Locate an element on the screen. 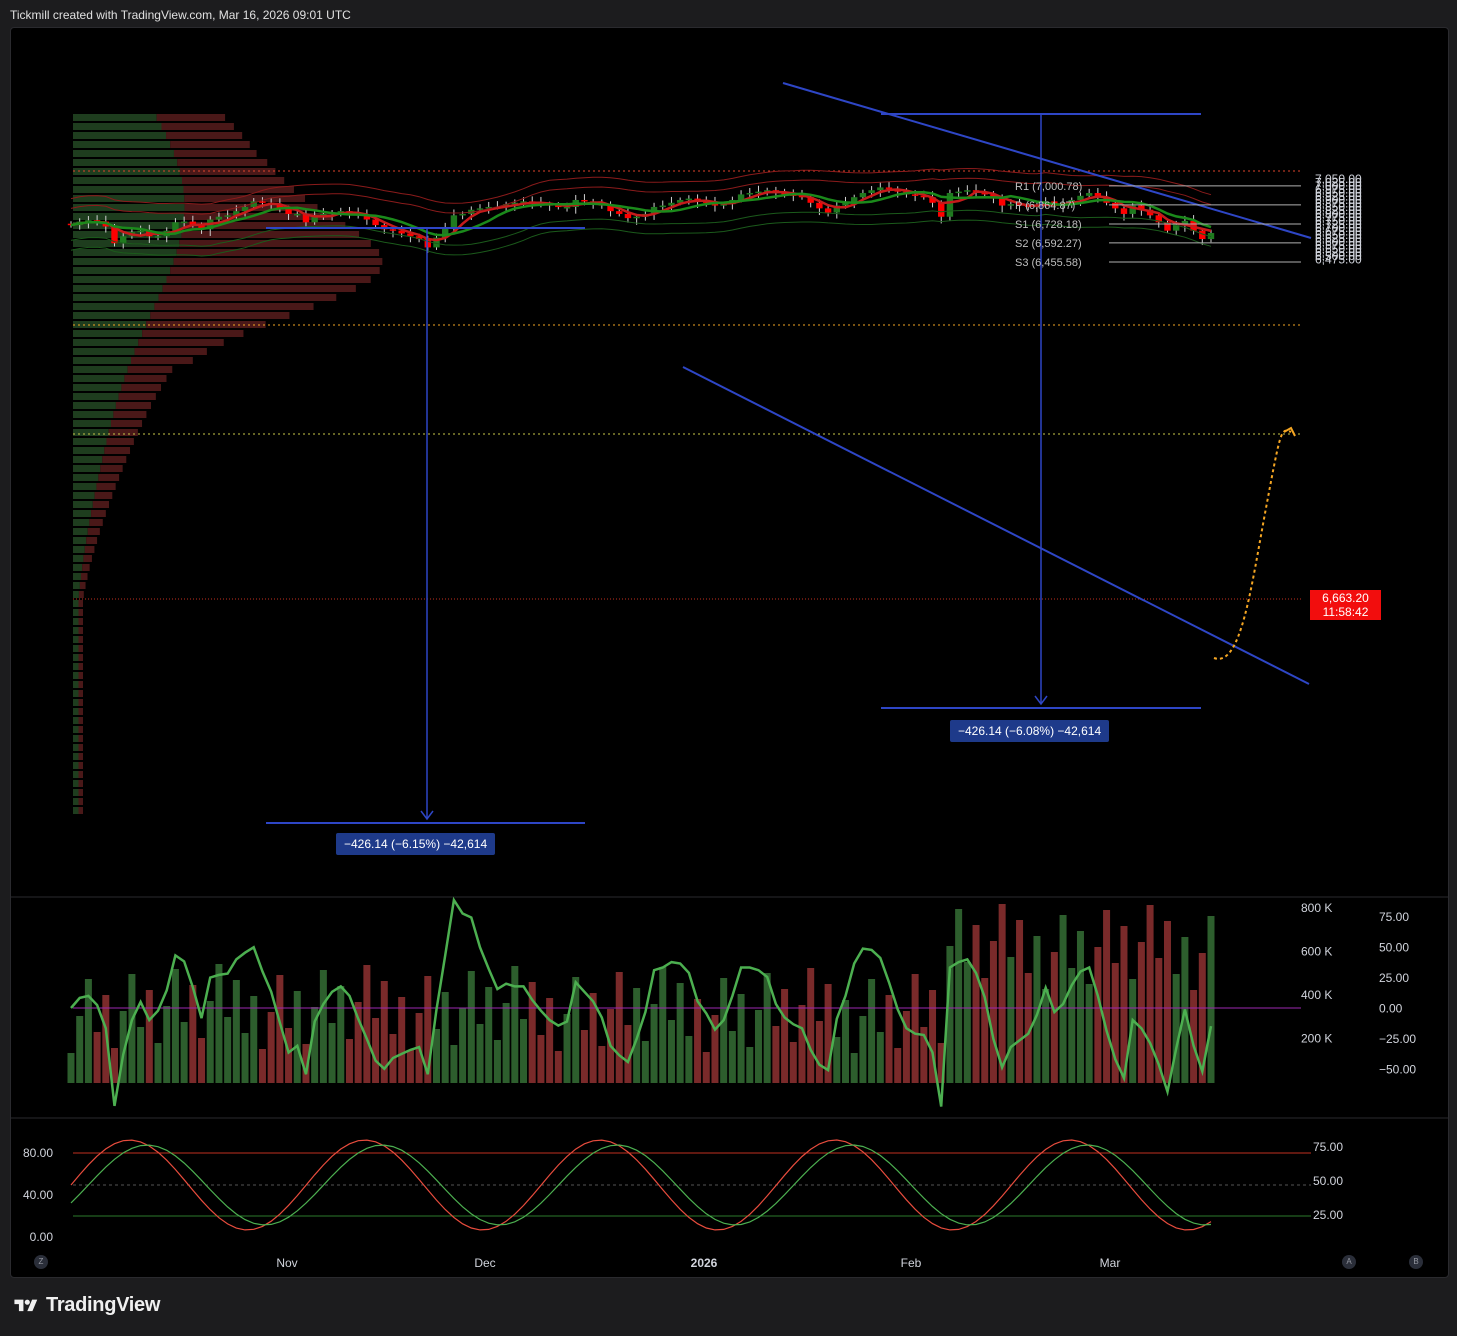 This screenshot has height=1336, width=1457. price-axis-tick-7: 6,875.00 is located at coordinates (1338, 203).